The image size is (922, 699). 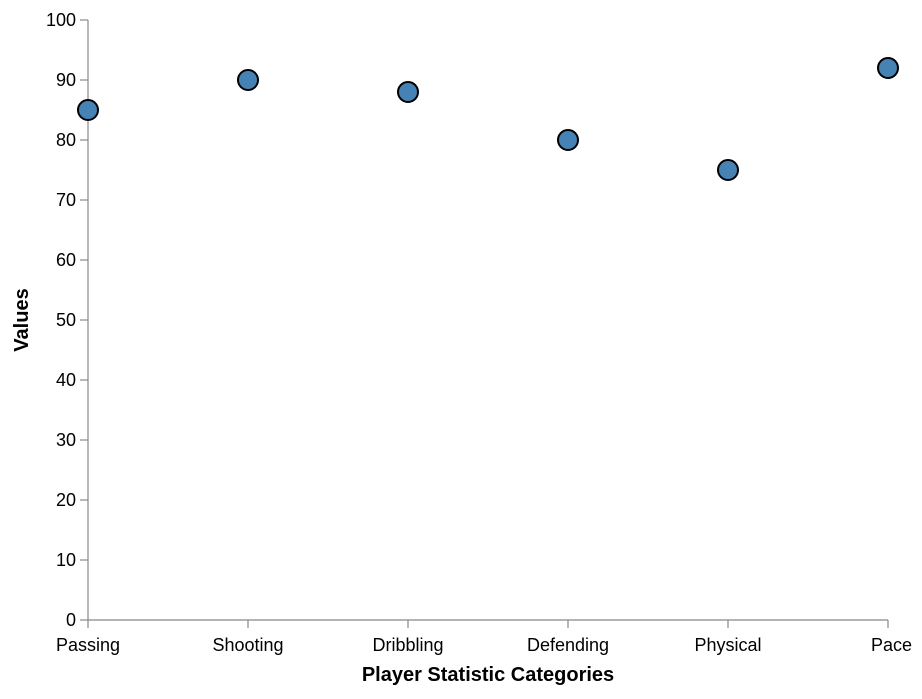 I want to click on data-point-passing, so click(x=88, y=110).